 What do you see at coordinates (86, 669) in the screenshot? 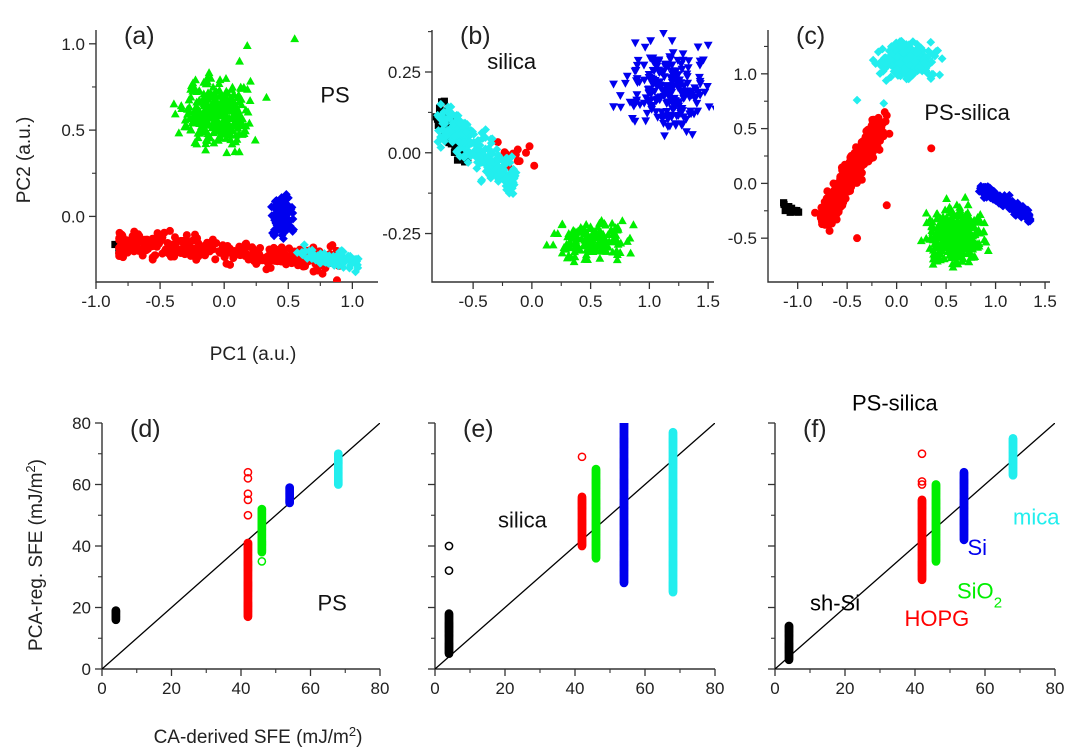
I see `y-tick-label: 0` at bounding box center [86, 669].